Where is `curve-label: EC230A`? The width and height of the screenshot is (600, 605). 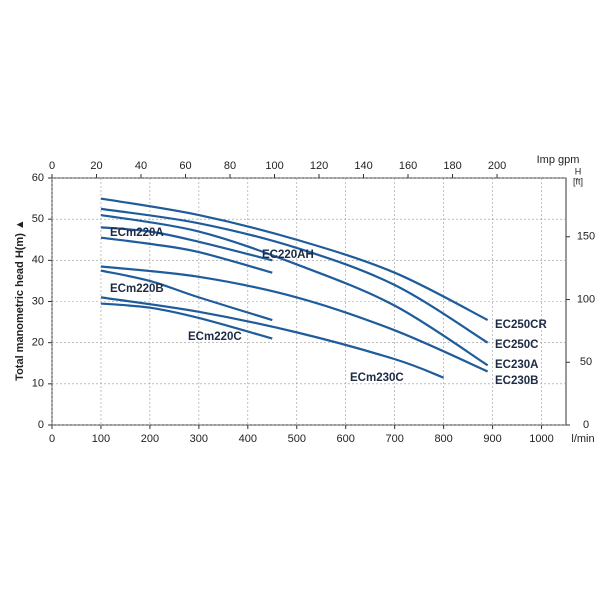 curve-label: EC230A is located at coordinates (516, 365).